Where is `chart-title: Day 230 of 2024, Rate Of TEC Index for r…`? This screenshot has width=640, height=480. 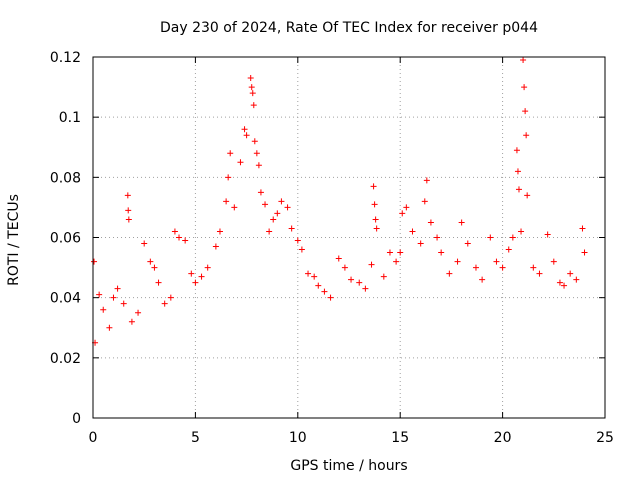
chart-title: Day 230 of 2024, Rate Of TEC Index for r… is located at coordinates (349, 28).